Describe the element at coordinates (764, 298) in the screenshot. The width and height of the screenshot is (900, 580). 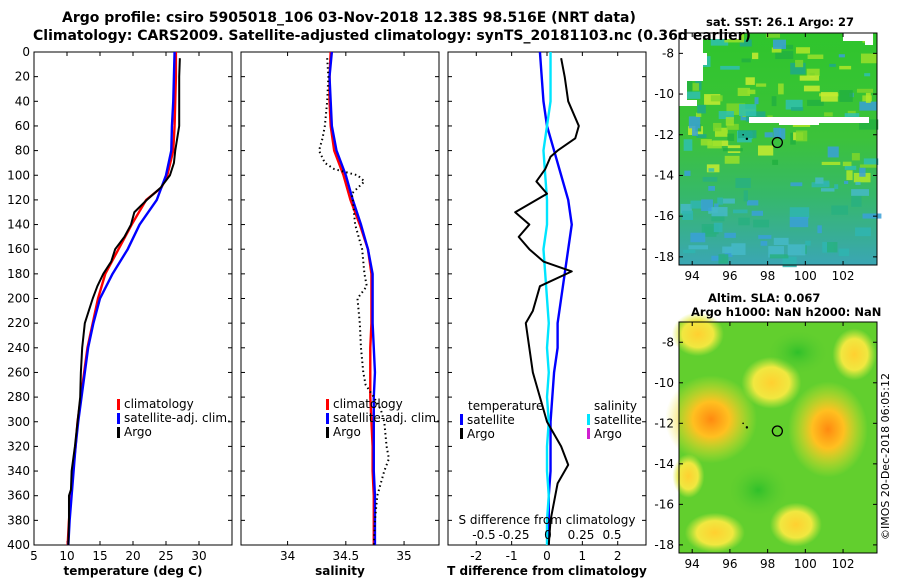
I see `sla-map-title-line1: Altim. SLA: 0.067` at that location.